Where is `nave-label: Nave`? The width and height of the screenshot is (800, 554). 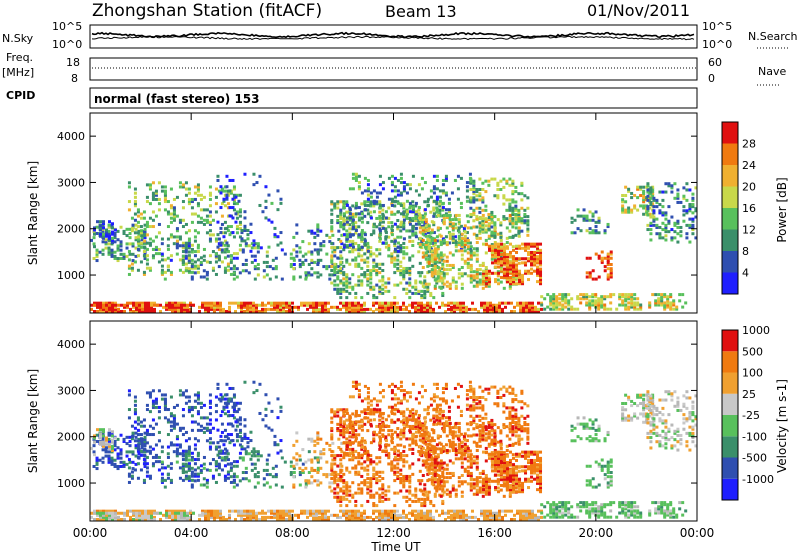 nave-label: Nave is located at coordinates (772, 71).